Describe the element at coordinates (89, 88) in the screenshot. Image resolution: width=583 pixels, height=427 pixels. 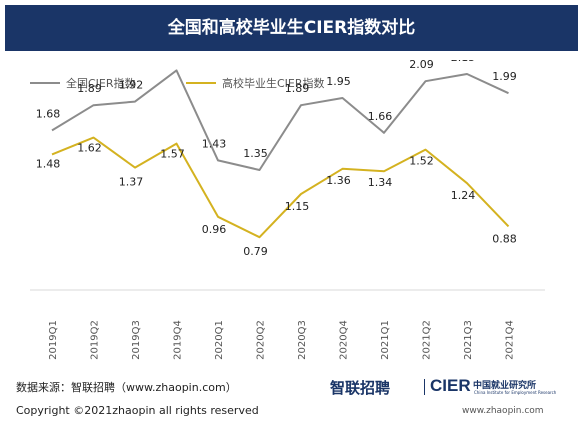
I see `data-label-1-2: 1.89` at that location.